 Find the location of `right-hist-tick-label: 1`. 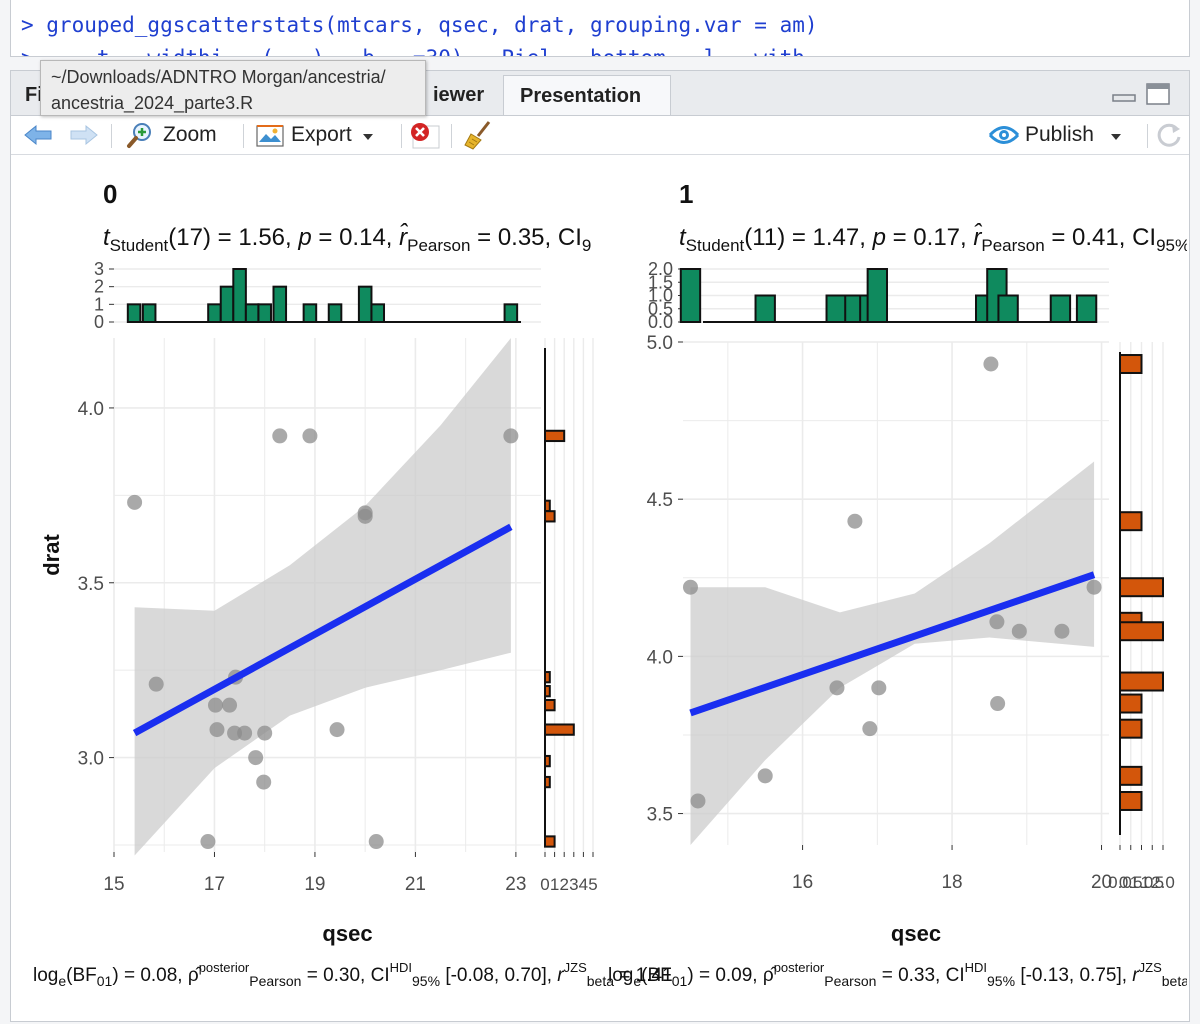

right-hist-tick-label: 1 is located at coordinates (554, 884).